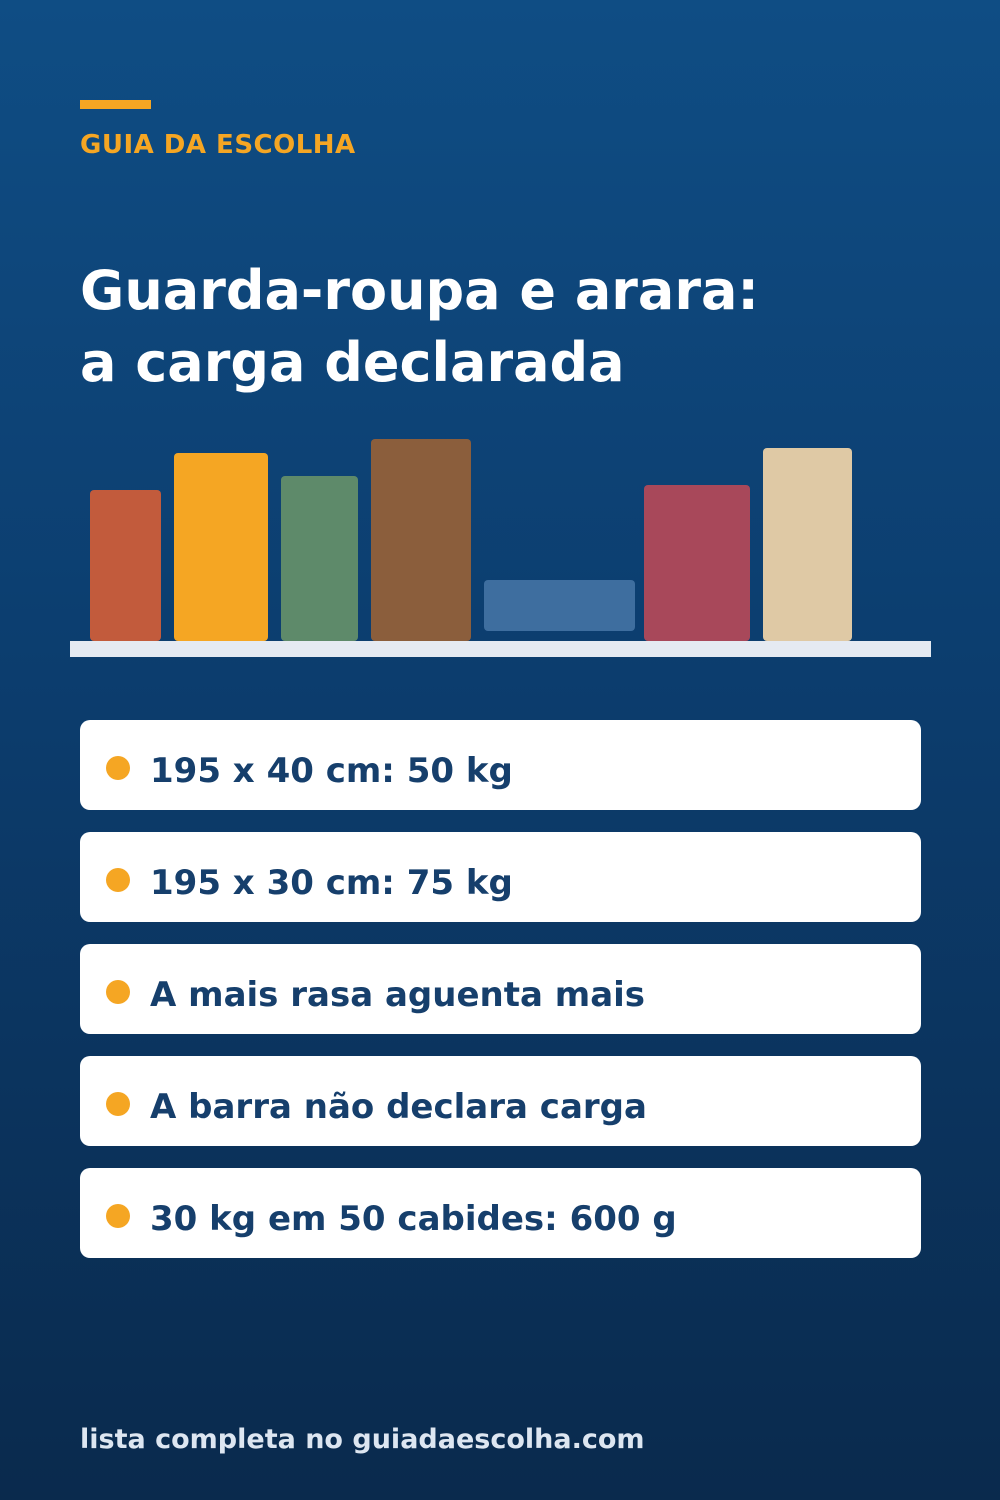 This screenshot has width=1000, height=1500. What do you see at coordinates (398, 1107) in the screenshot?
I see `fact-text: A barra não declara carga` at bounding box center [398, 1107].